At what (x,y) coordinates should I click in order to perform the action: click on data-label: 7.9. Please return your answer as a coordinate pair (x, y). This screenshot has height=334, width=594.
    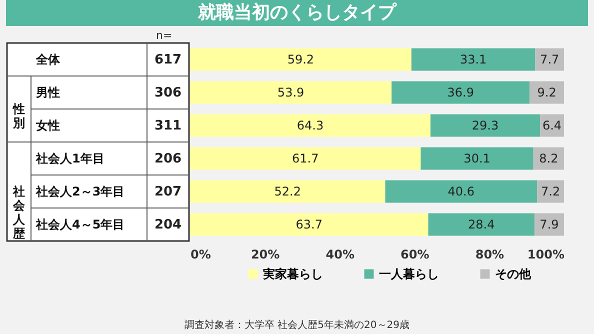
    Looking at the image, I should click on (549, 225).